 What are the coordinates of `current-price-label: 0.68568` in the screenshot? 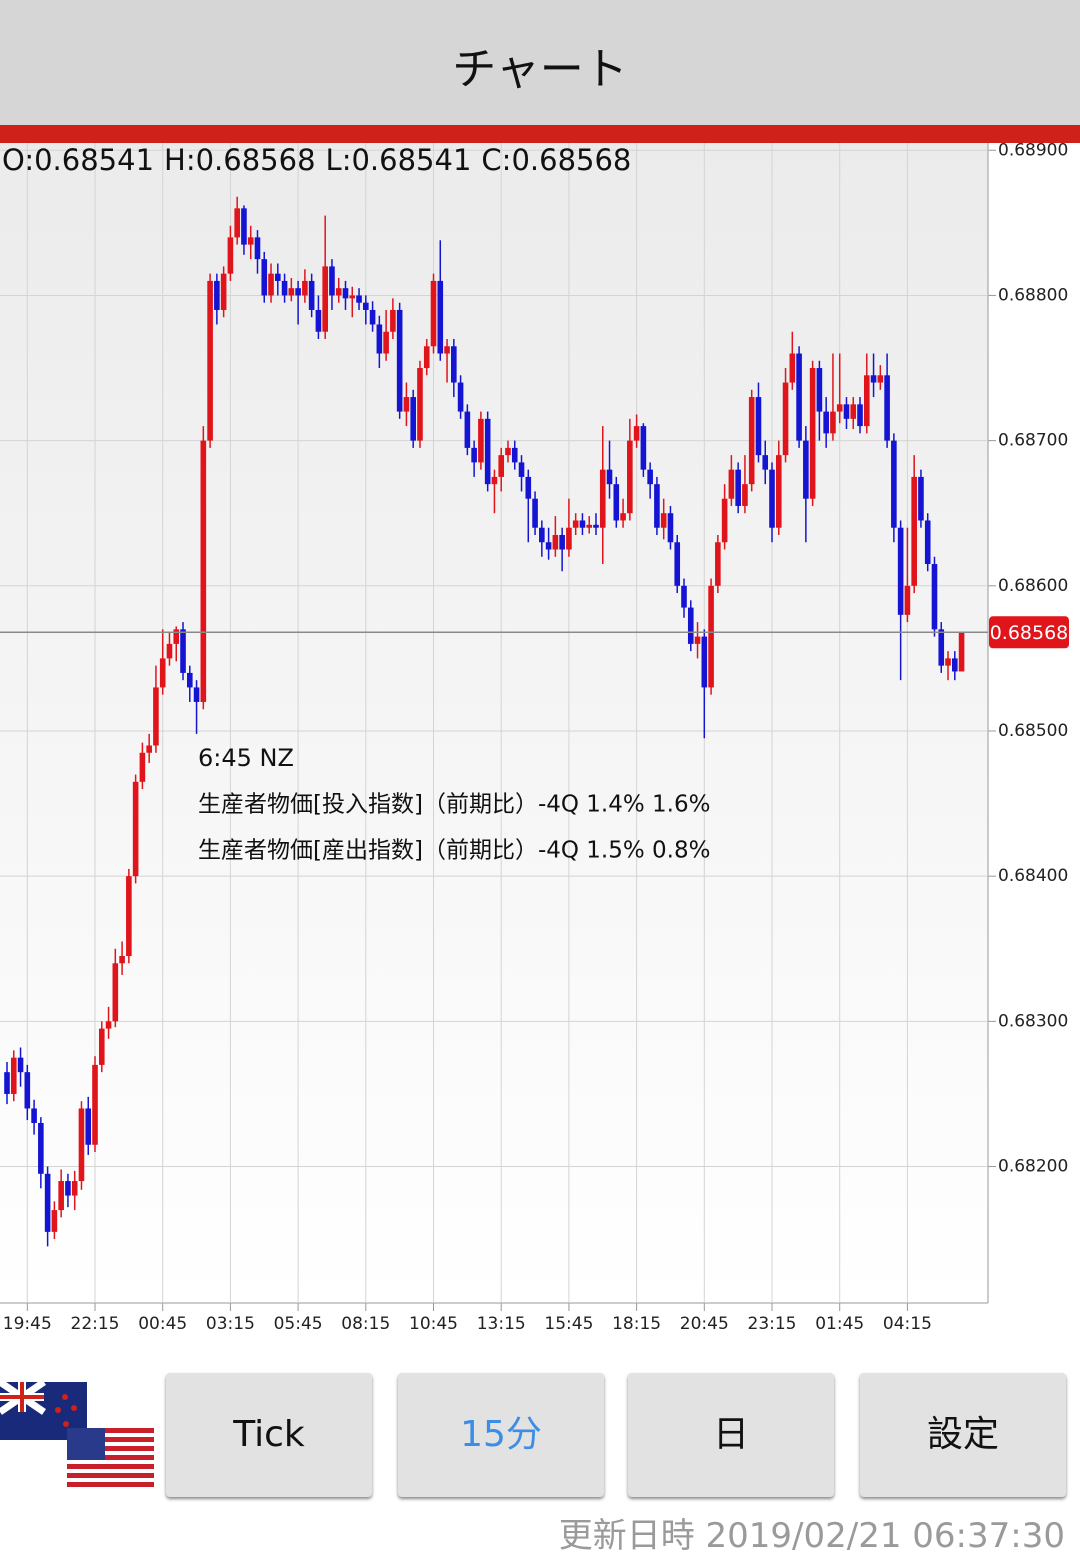 It's located at (1029, 633).